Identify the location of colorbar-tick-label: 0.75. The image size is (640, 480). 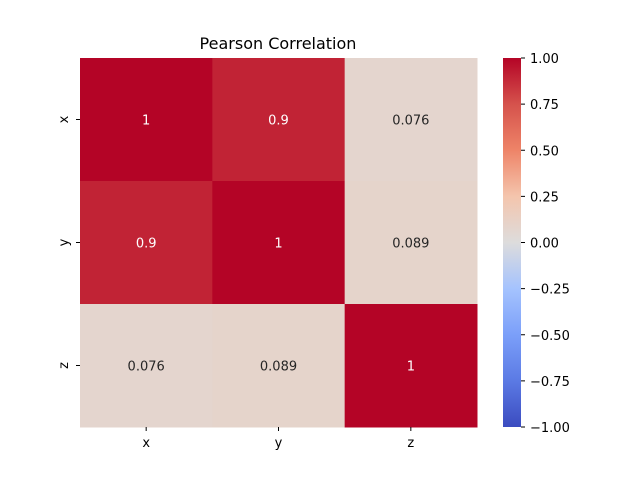
(544, 105).